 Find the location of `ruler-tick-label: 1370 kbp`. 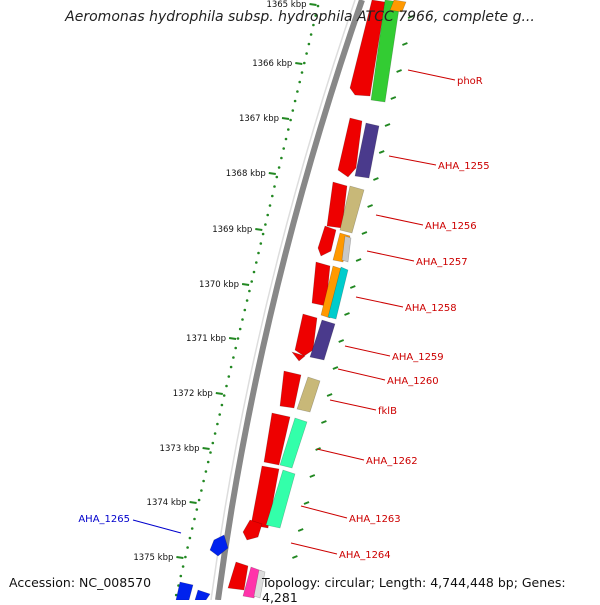

ruler-tick-label: 1370 kbp is located at coordinates (219, 285).